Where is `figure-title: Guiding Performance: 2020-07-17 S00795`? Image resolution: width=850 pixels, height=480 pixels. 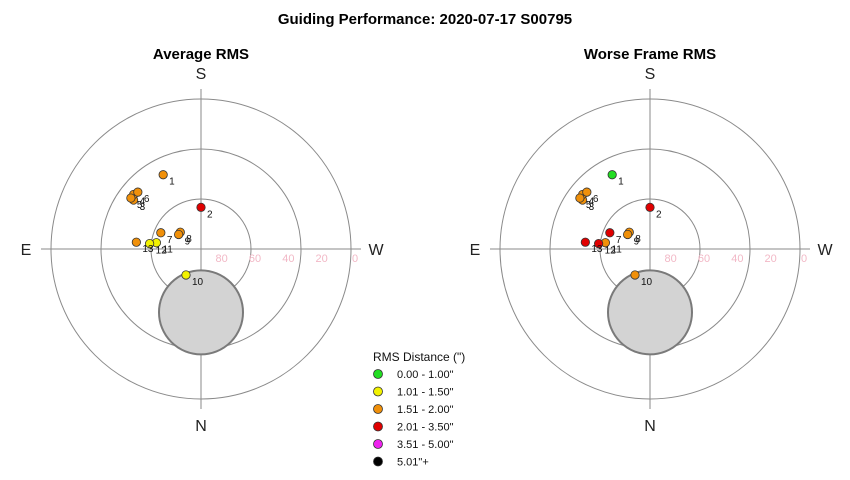 figure-title: Guiding Performance: 2020-07-17 S00795 is located at coordinates (425, 19).